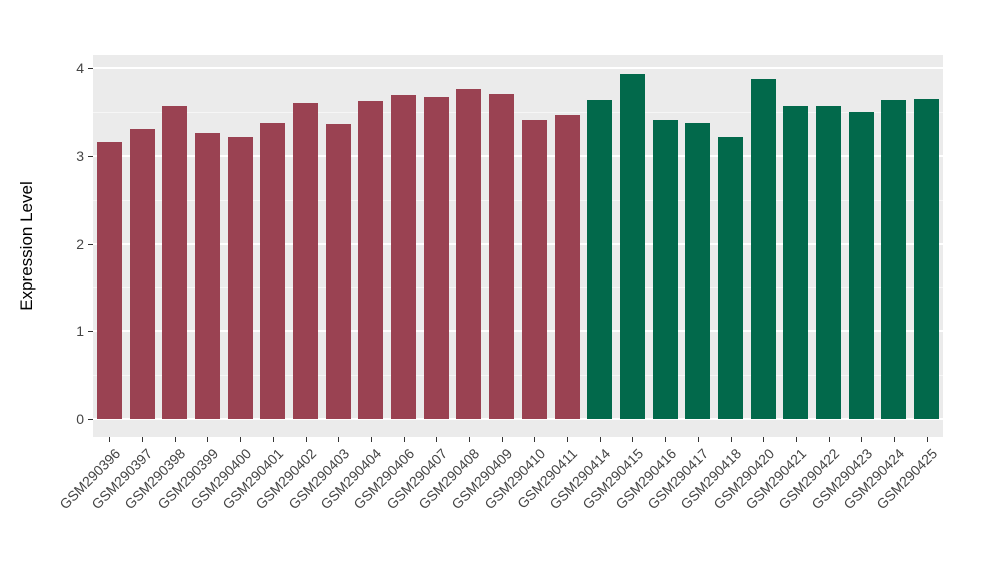 The image size is (1000, 580). I want to click on bar-GSM290418, so click(730, 278).